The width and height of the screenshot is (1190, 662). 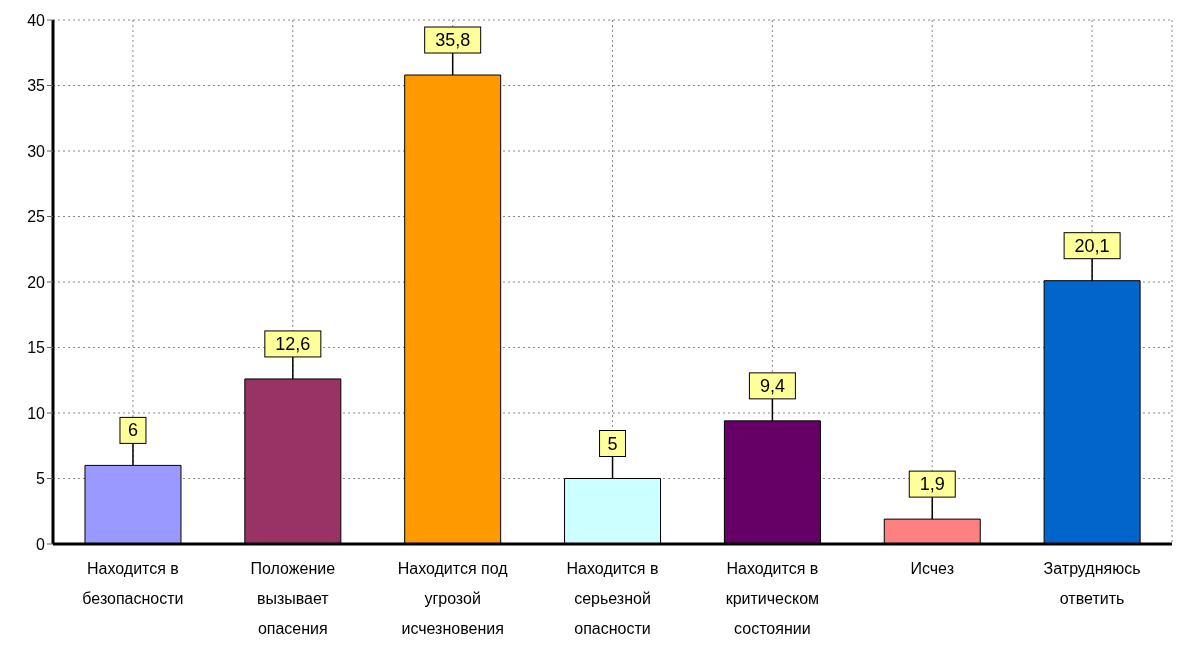 I want to click on y-tick-label: 15, so click(x=36, y=348).